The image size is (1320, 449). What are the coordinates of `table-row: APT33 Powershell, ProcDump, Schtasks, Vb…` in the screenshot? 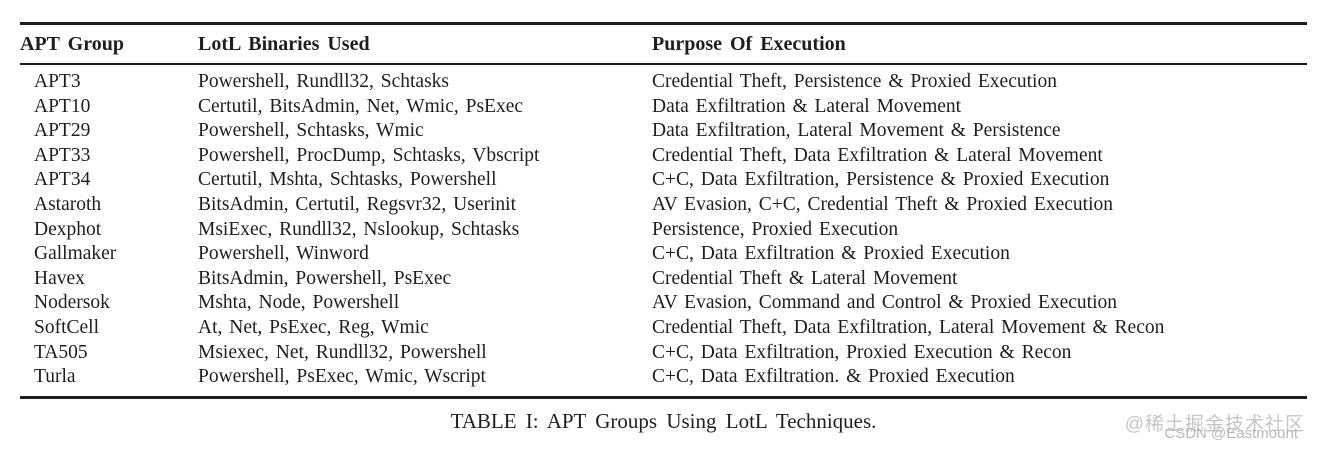 It's located at (663, 156).